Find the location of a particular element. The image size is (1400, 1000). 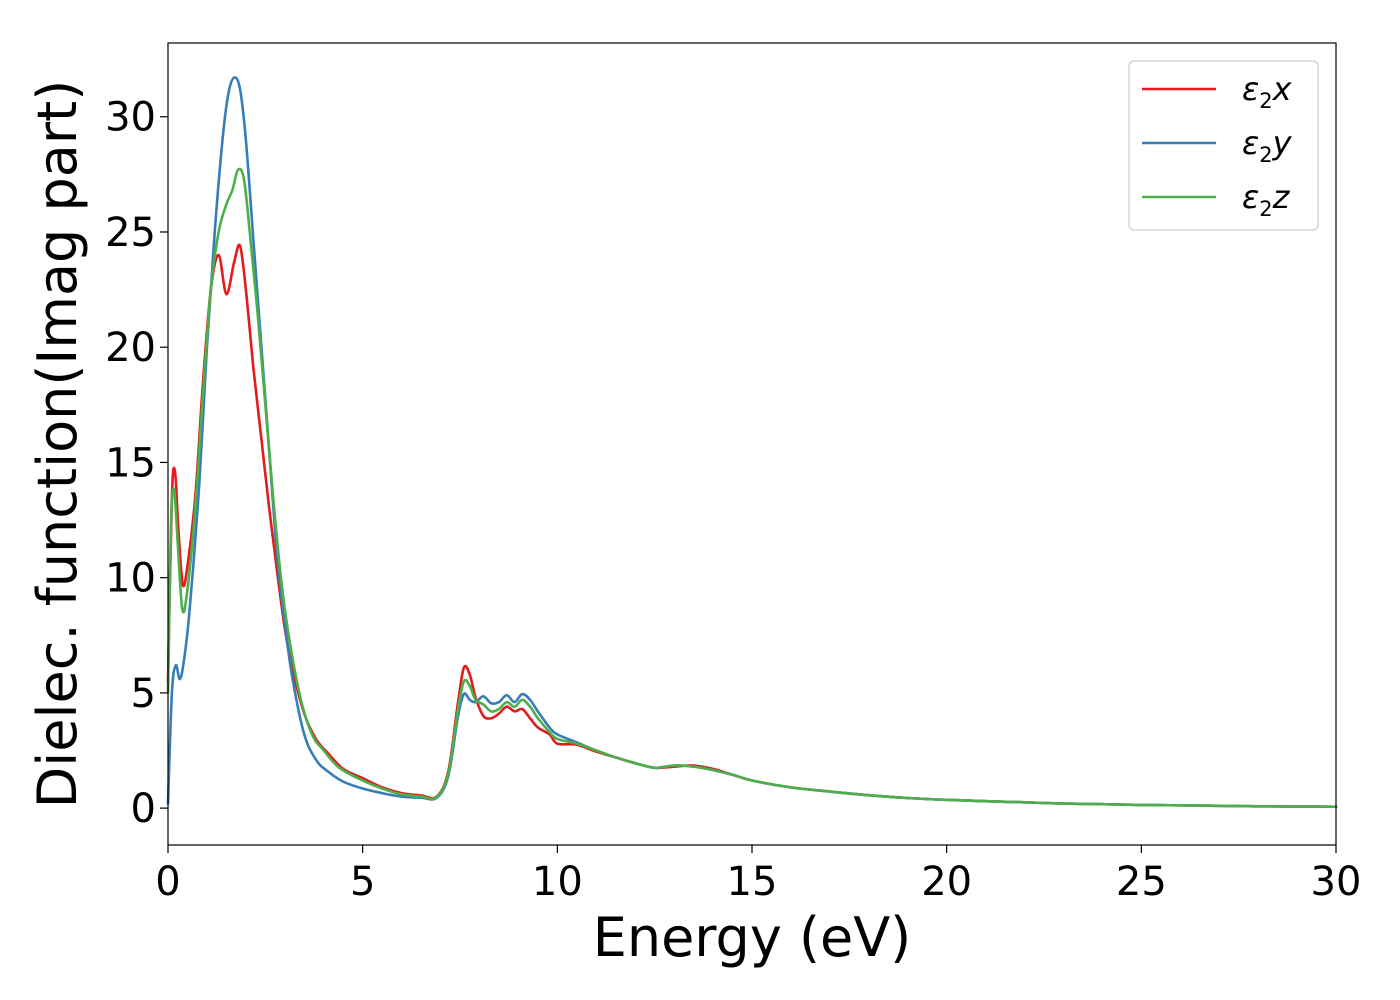

legend-label-y: ε2y is located at coordinates (1267, 145).